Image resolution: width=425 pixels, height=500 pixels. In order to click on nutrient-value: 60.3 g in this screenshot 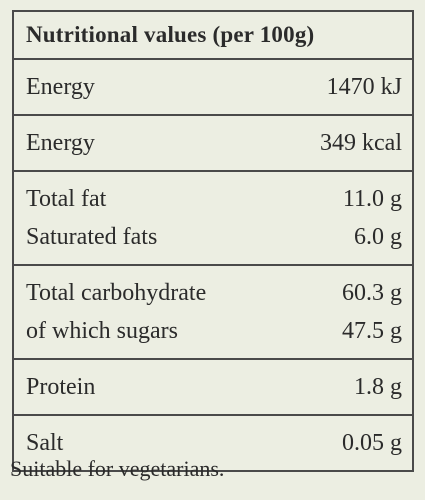, I will do `click(372, 293)`.